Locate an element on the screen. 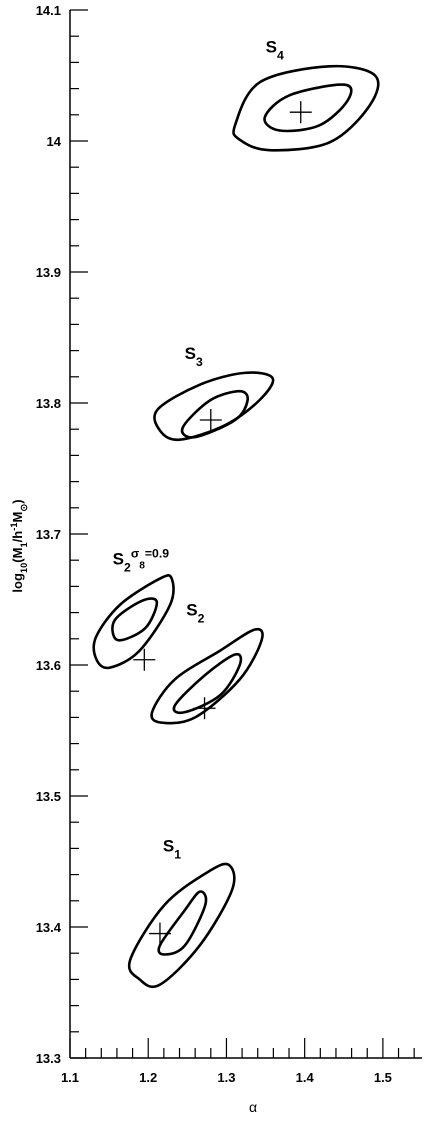 The height and width of the screenshot is (1127, 436). series-label: S2σ8=0.9 is located at coordinates (141, 561).